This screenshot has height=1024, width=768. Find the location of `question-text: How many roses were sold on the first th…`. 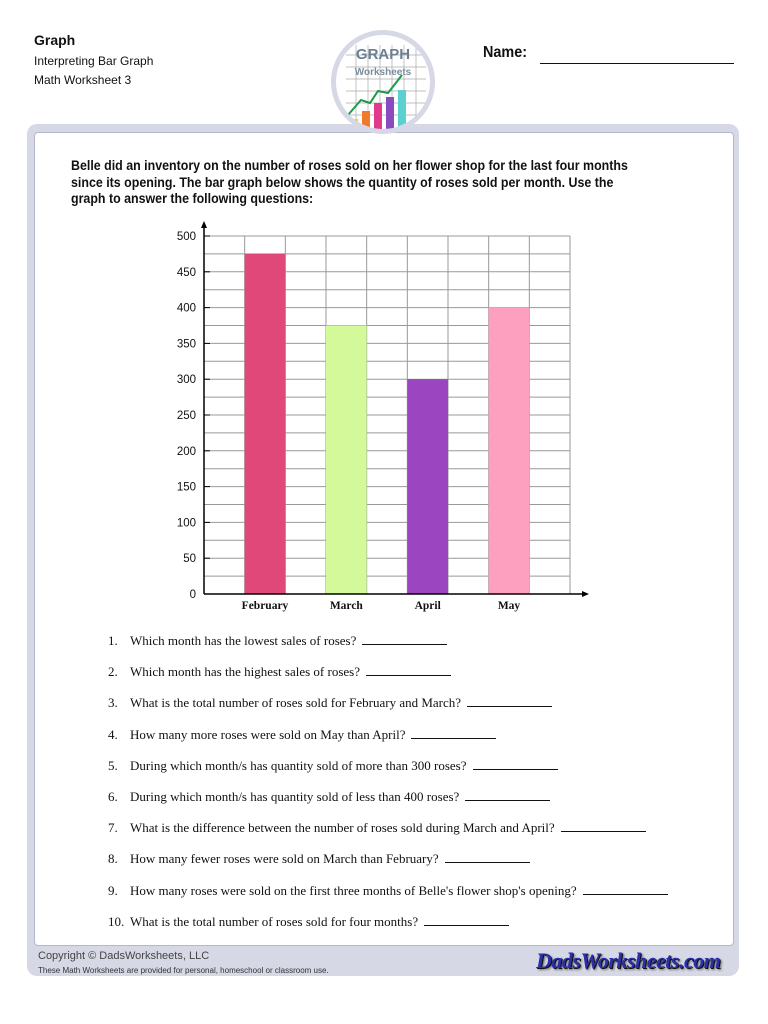

question-text: How many roses were sold on the first th… is located at coordinates (353, 890).